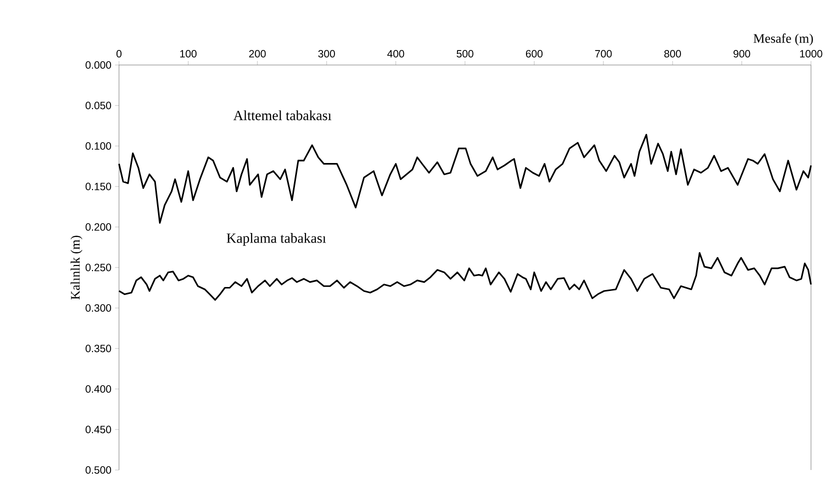  Describe the element at coordinates (99, 227) in the screenshot. I see `y-tick-label: 0.200` at that location.